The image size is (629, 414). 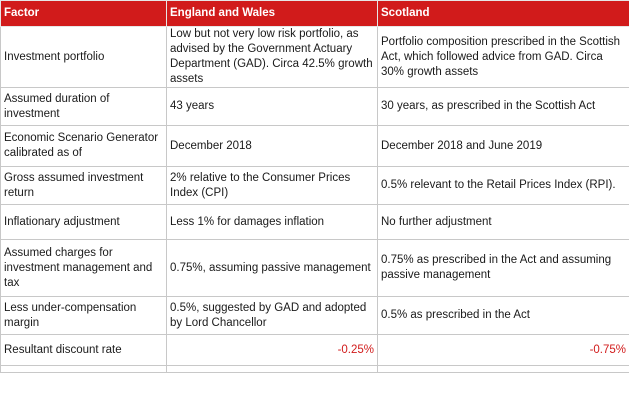 I want to click on factor-cell: Less under-compensation margin, so click(x=83, y=315).